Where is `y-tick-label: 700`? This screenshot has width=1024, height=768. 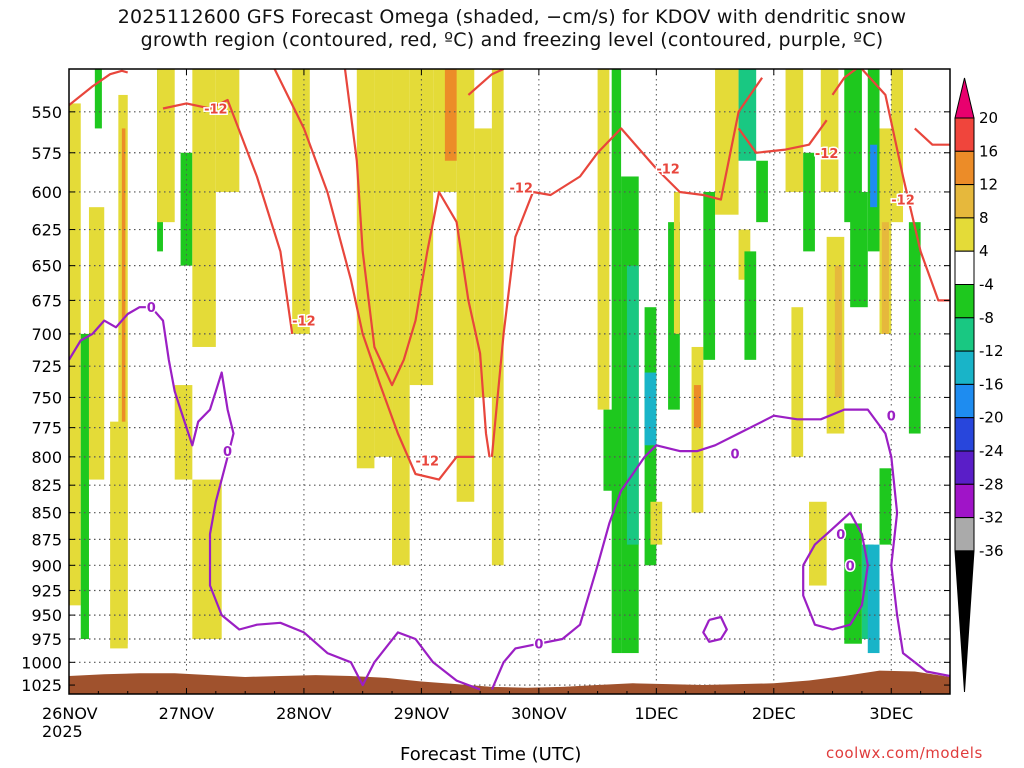
y-tick-label: 700 is located at coordinates (46, 334).